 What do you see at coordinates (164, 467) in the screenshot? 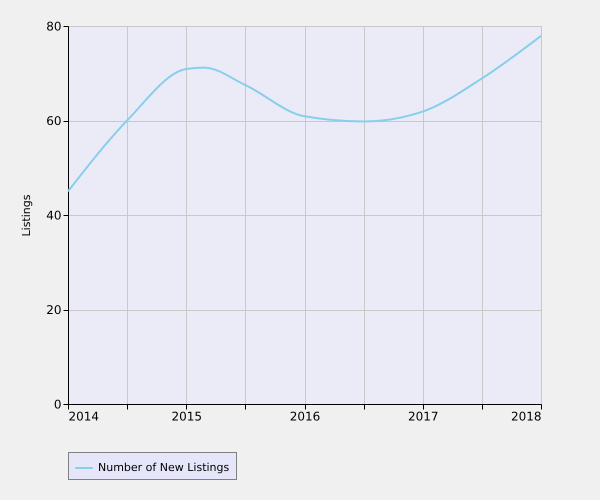
I see `legend-label: Number of New Listings` at bounding box center [164, 467].